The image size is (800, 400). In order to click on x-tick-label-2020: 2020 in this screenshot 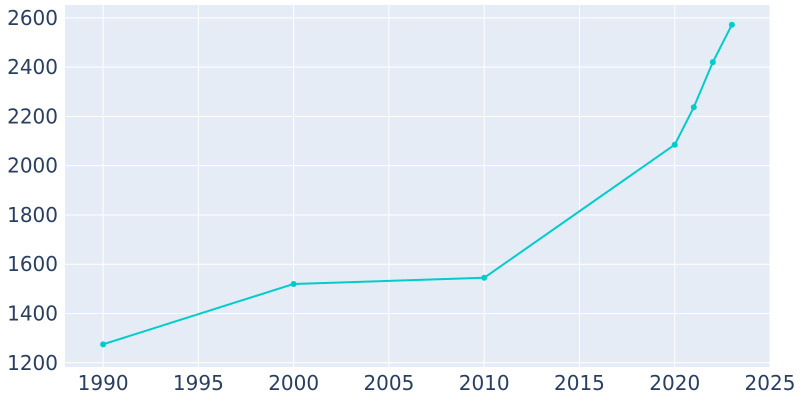, I will do `click(674, 383)`.